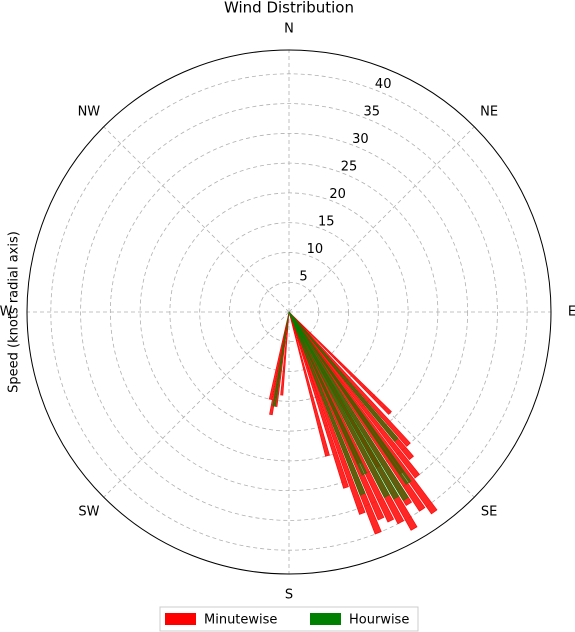 The image size is (575, 632). What do you see at coordinates (6, 312) in the screenshot?
I see `x-tick-label: W` at bounding box center [6, 312].